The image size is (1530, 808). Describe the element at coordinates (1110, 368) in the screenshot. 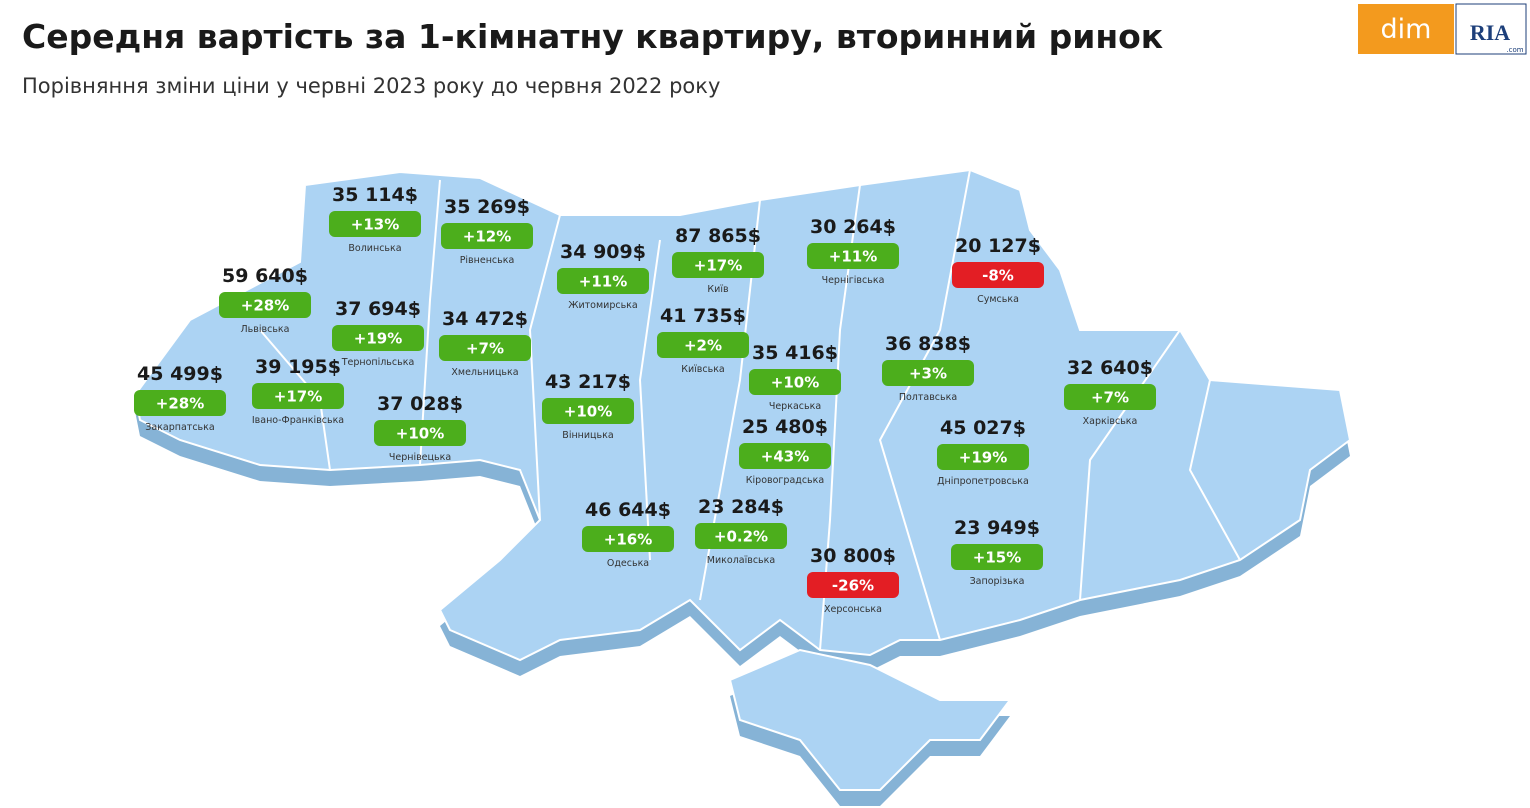

I see `region-price: 32 640$` at that location.